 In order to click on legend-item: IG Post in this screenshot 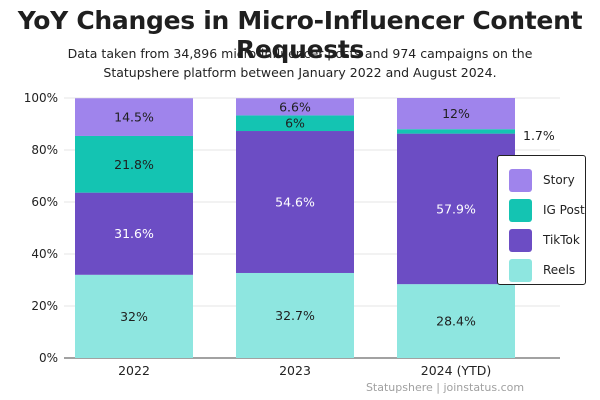, I will do `click(547, 210)`.